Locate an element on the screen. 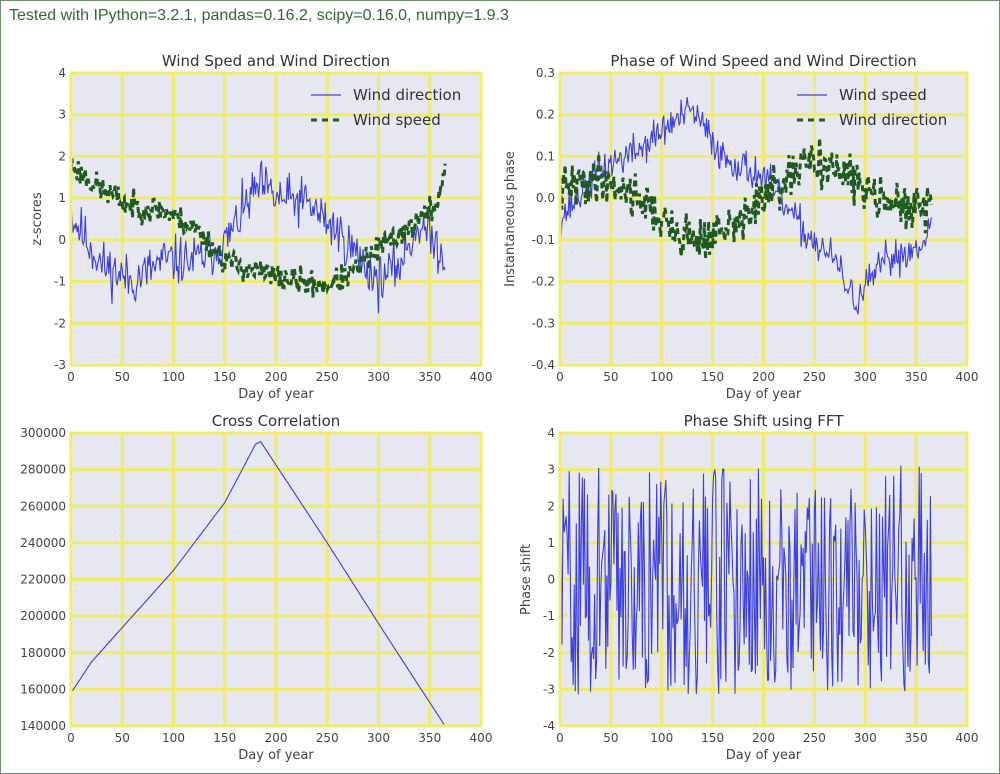 The width and height of the screenshot is (1000, 774). chart-title: Phase of Wind Speed and Wind Direction is located at coordinates (763, 61).